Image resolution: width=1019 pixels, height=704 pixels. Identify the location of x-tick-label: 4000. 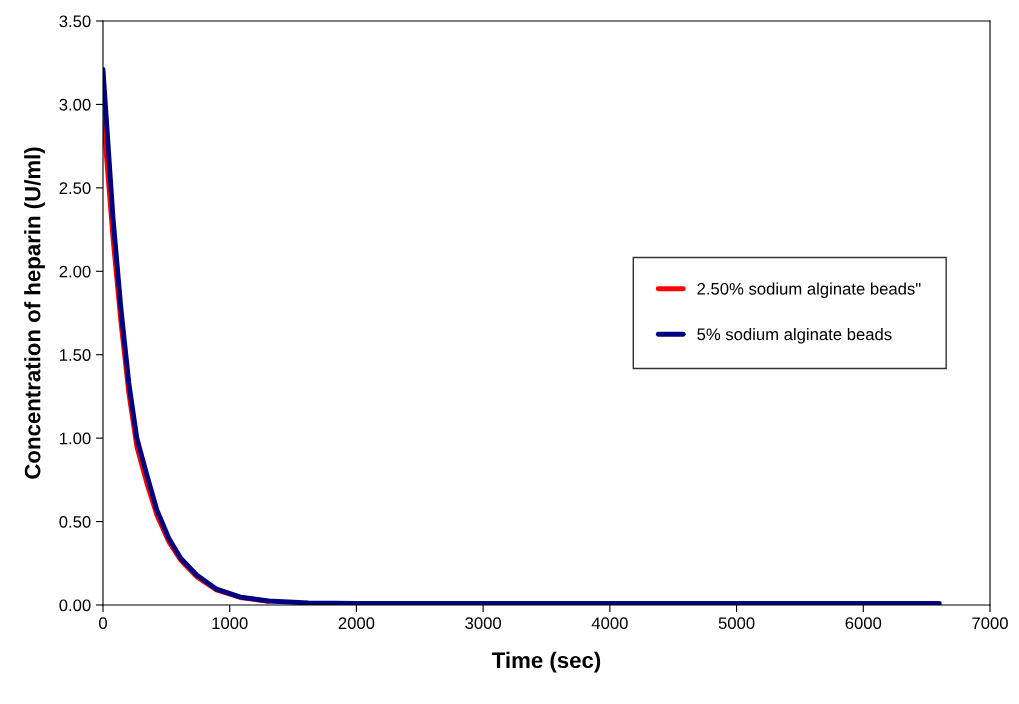
(609, 623).